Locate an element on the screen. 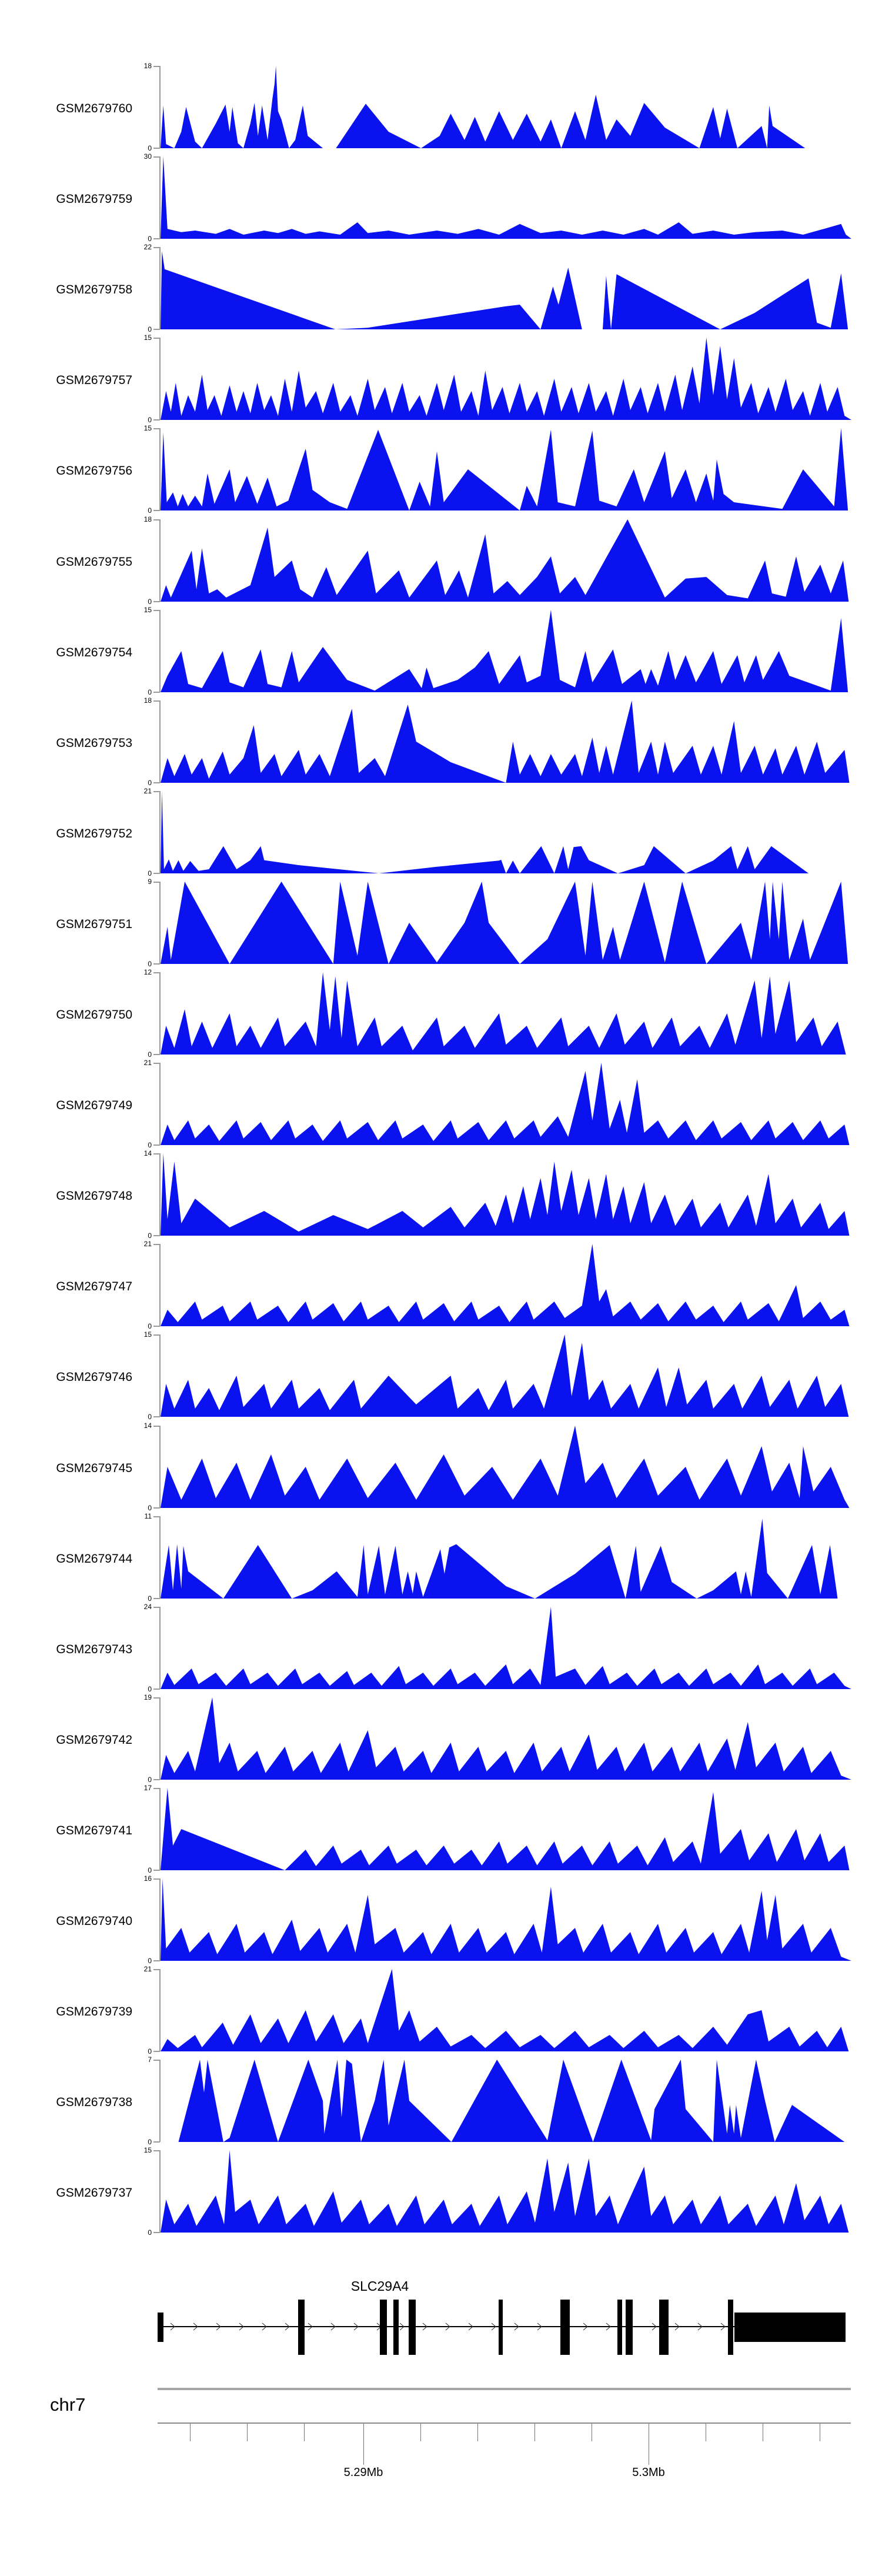 This screenshot has width=882, height=2576. y-axis-max-label: 7 is located at coordinates (150, 2060).